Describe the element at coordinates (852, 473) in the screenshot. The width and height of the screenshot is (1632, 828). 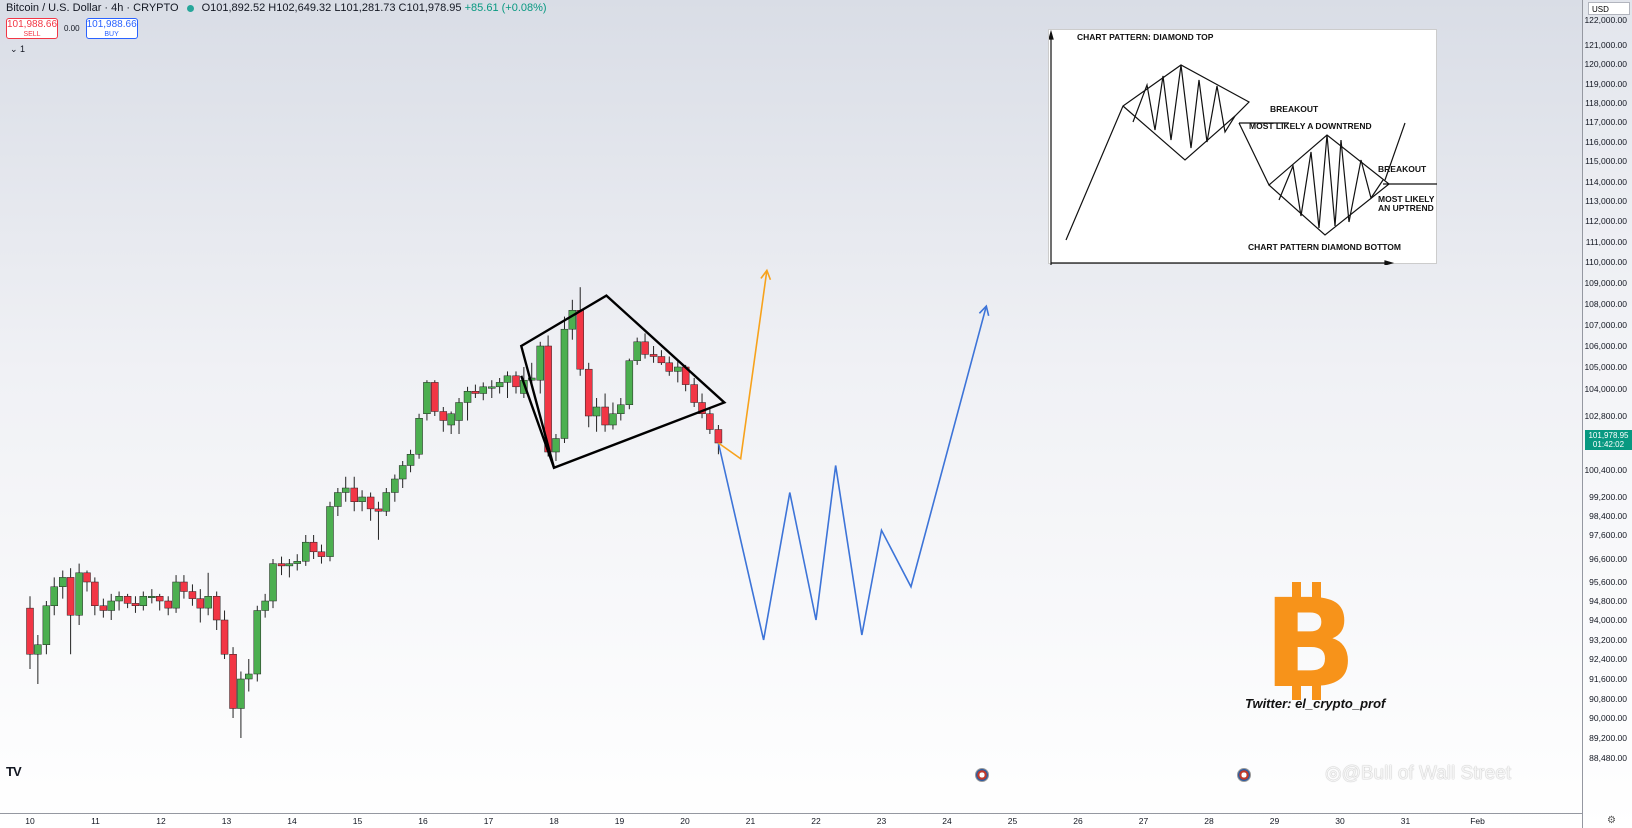
I see `projection-blue-line` at that location.